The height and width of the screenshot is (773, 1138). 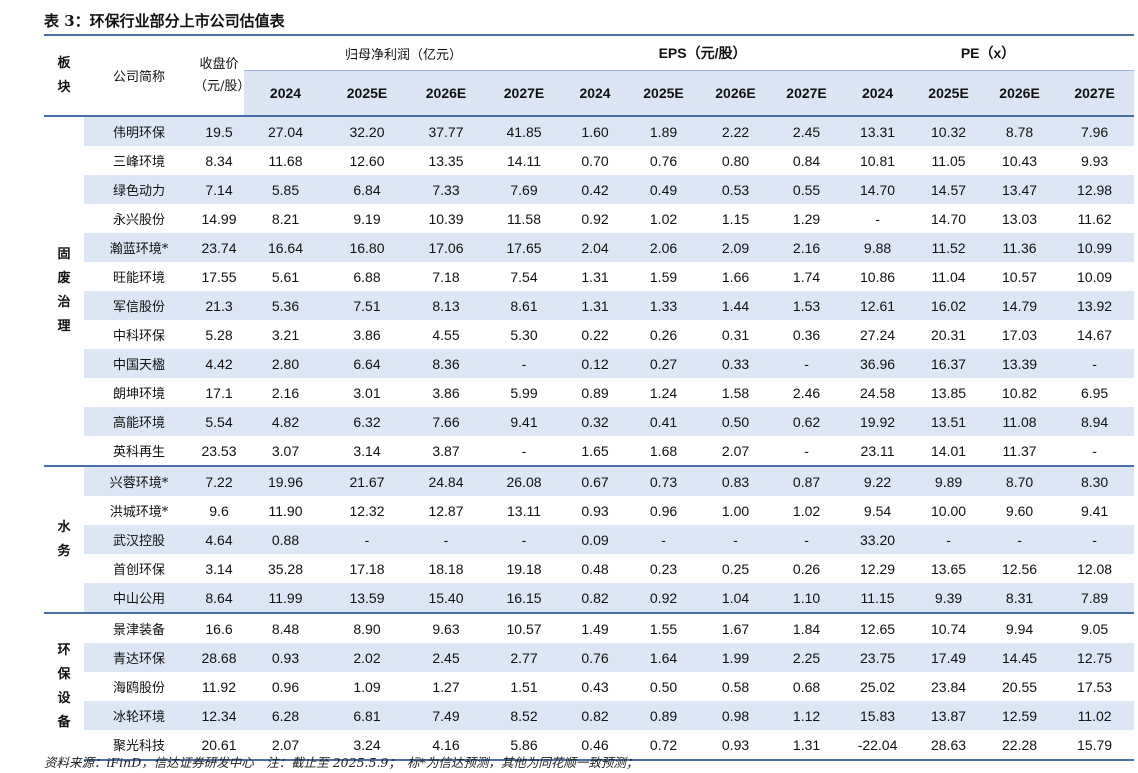 What do you see at coordinates (1020, 218) in the screenshot?
I see `pe-value: 13.03` at bounding box center [1020, 218].